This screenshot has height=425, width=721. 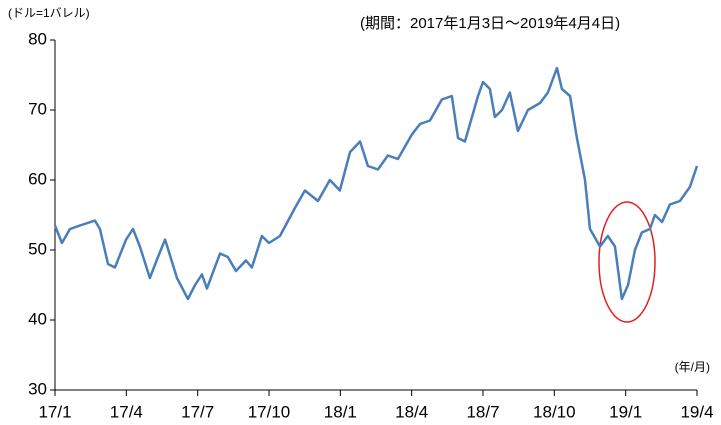 I want to click on x-tick-label: 17/1, so click(x=54, y=411).